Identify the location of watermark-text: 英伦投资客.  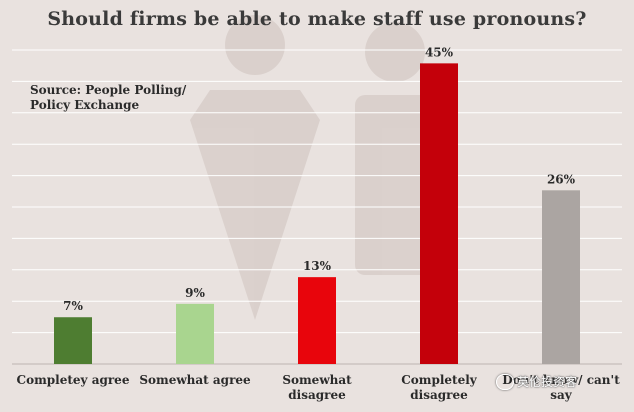
(547, 382).